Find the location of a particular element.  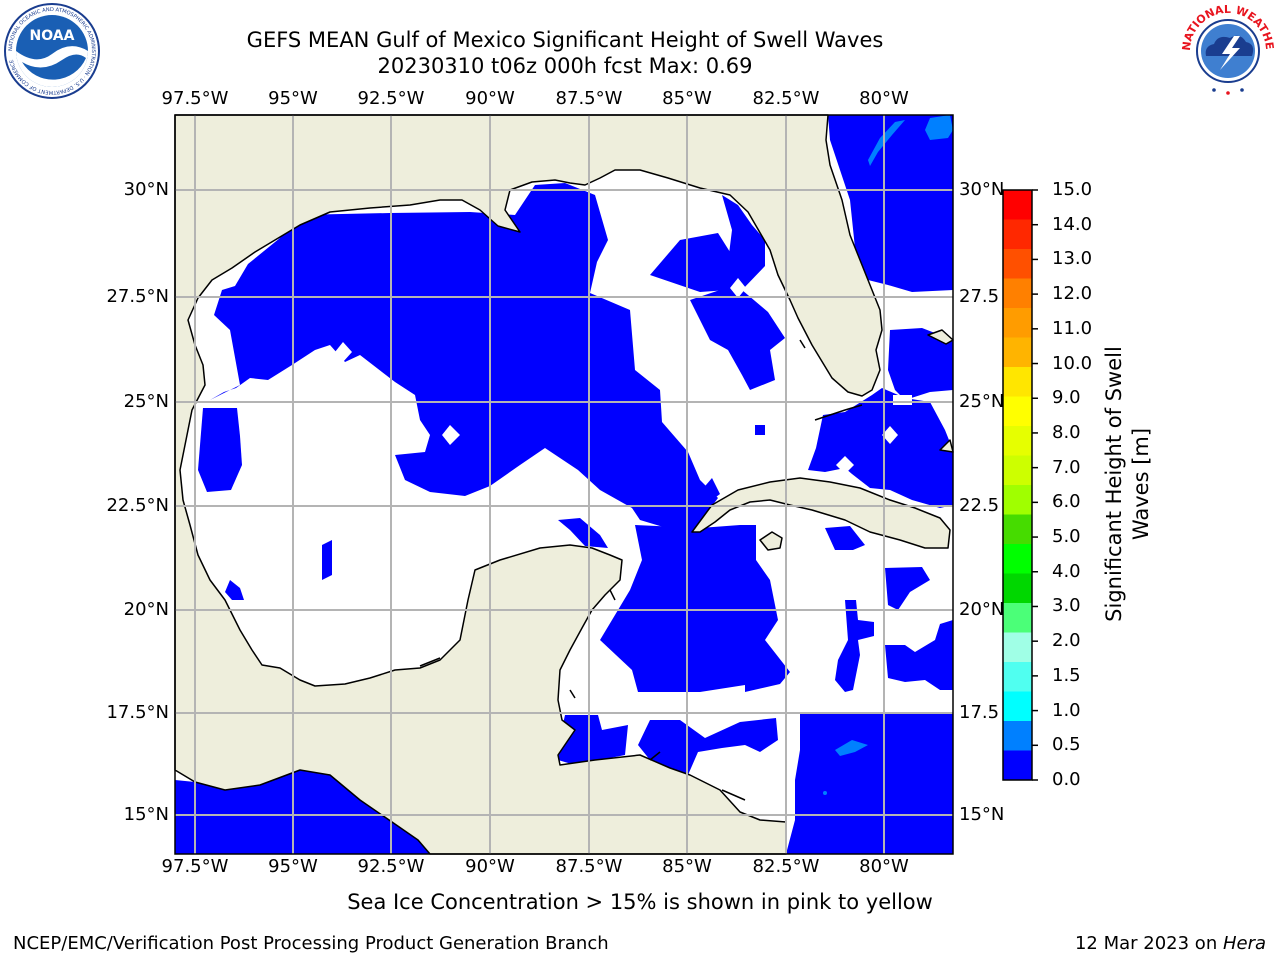

lon-label-bottom: 87.5°W is located at coordinates (589, 866).